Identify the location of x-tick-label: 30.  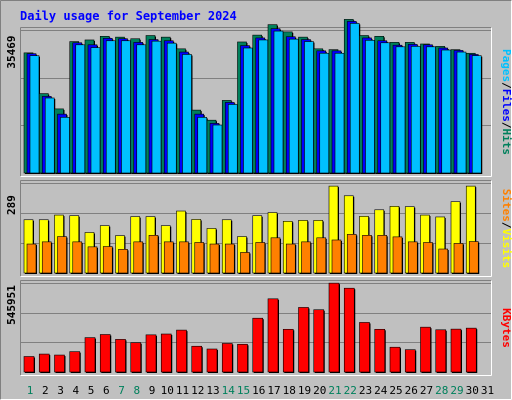
(472, 390).